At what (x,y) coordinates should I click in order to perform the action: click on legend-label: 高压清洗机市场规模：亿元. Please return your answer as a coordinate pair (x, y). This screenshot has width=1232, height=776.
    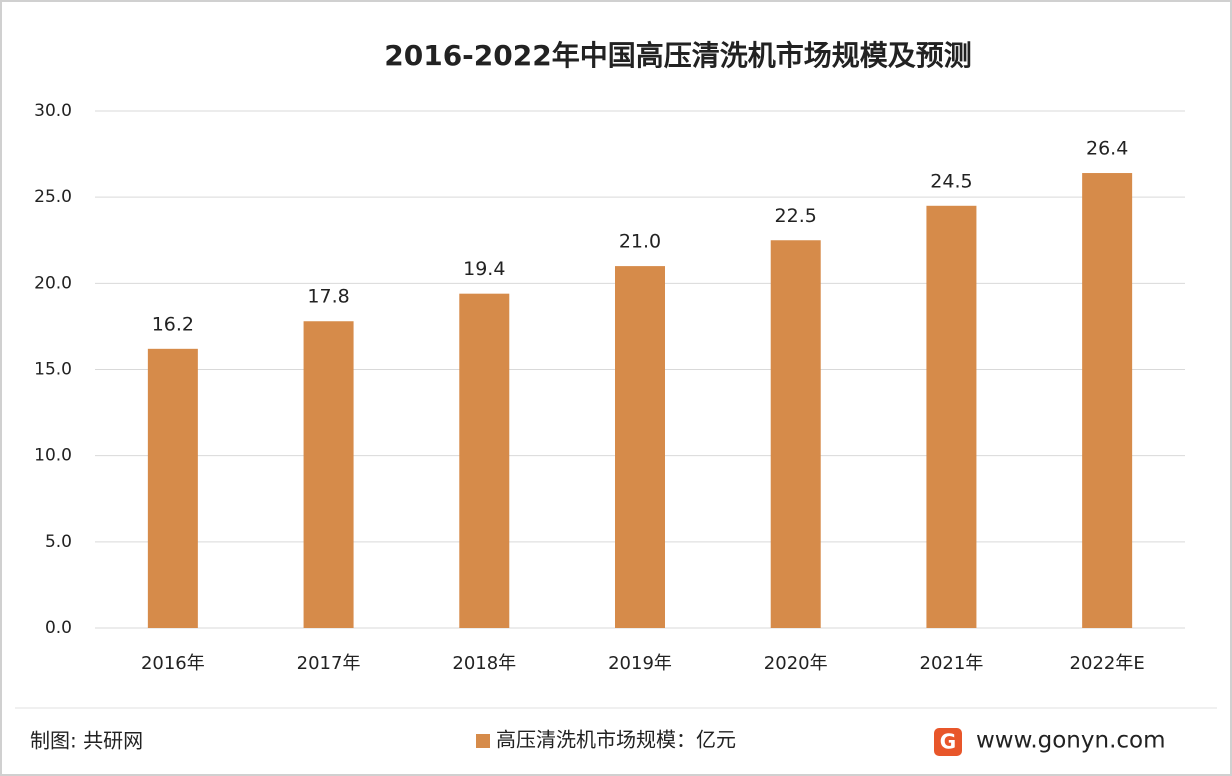
    Looking at the image, I should click on (616, 740).